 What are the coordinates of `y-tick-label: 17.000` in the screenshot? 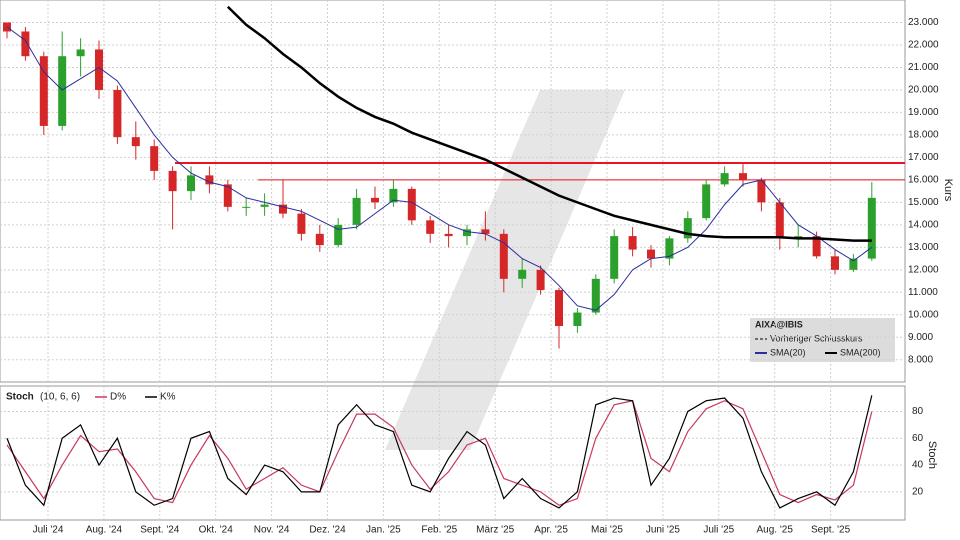 It's located at (923, 157).